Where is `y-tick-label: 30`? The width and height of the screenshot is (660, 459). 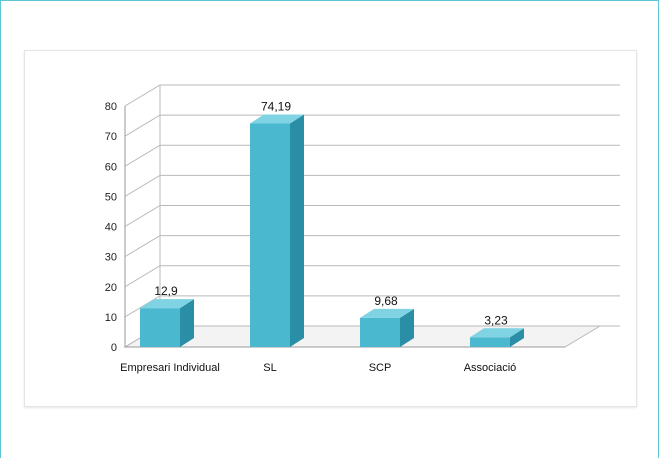
y-tick-label: 30 is located at coordinates (111, 258).